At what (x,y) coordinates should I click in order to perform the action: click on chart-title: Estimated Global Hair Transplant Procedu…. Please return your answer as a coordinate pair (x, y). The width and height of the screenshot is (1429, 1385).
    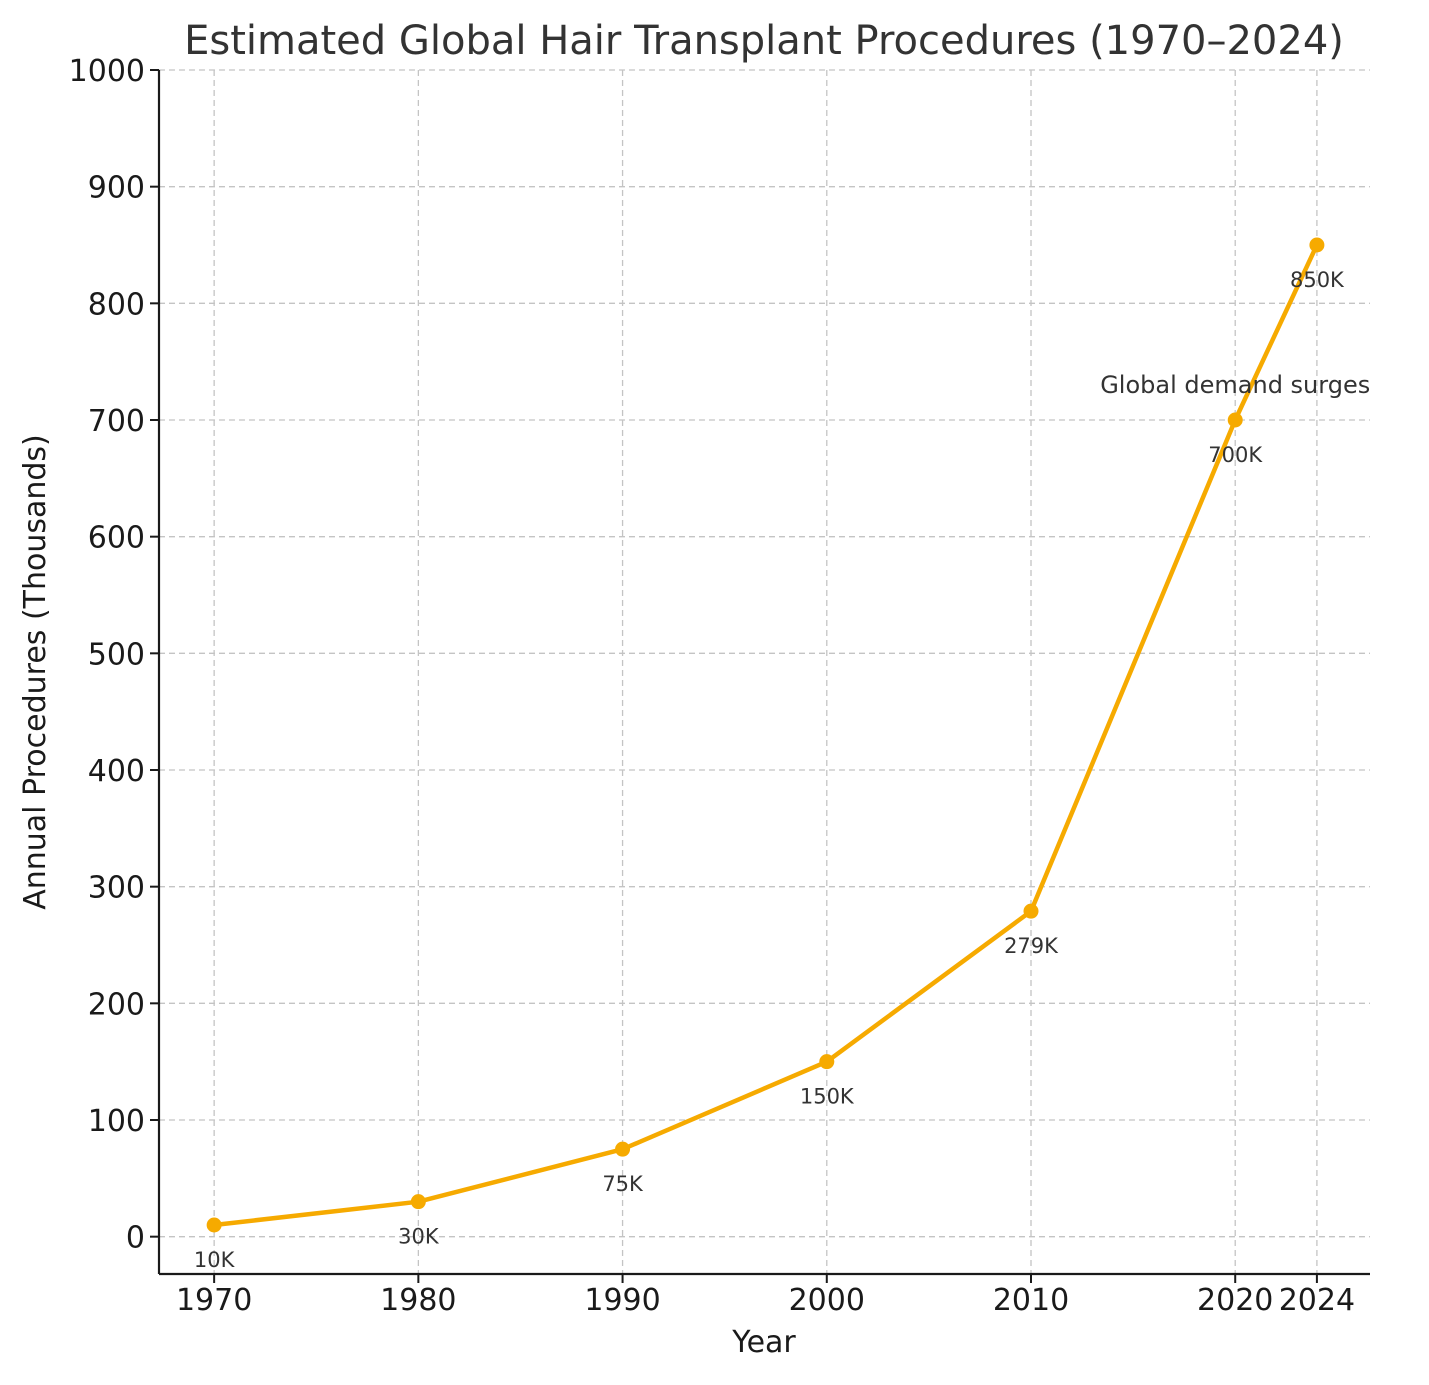
    Looking at the image, I should click on (764, 41).